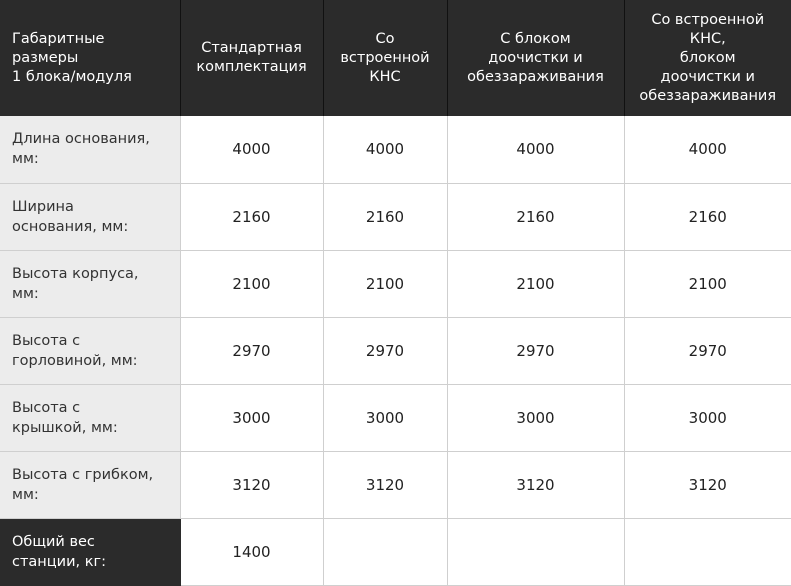 This screenshot has width=791, height=586. What do you see at coordinates (385, 58) in the screenshot?
I see `header-with-kns: Со встроенной КНС` at bounding box center [385, 58].